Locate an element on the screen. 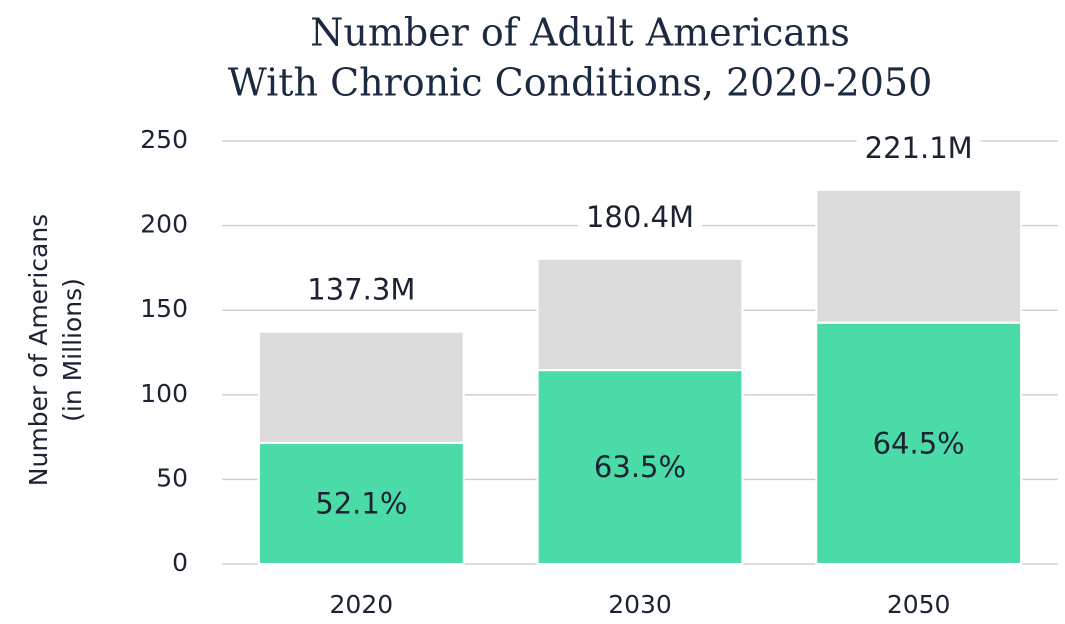 This screenshot has height=624, width=1065. y-tick-label: 200 is located at coordinates (164, 224).